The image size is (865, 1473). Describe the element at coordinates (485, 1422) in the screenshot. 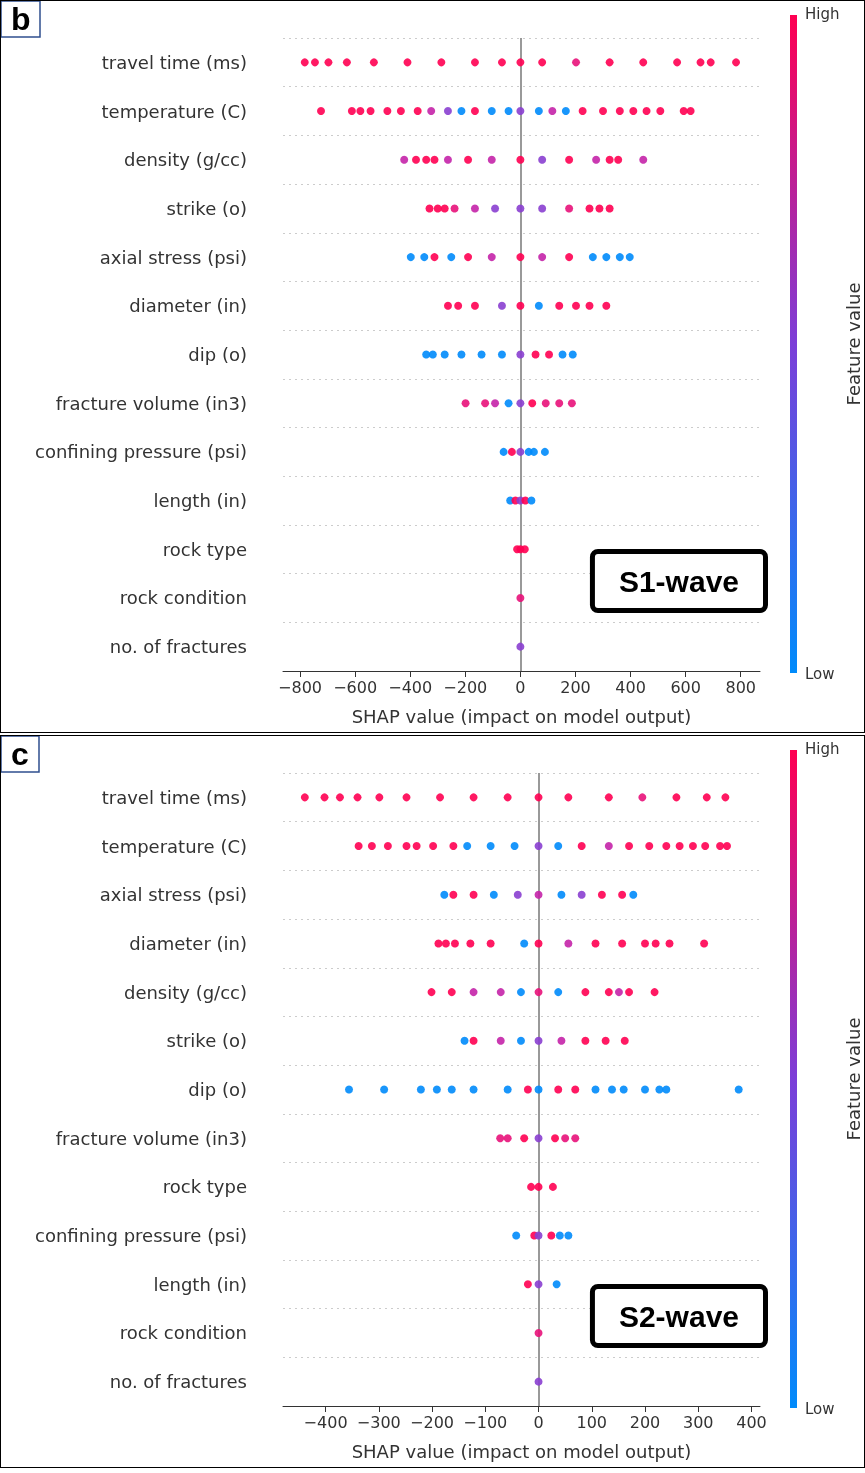

I see `x-tick-label: −100` at that location.